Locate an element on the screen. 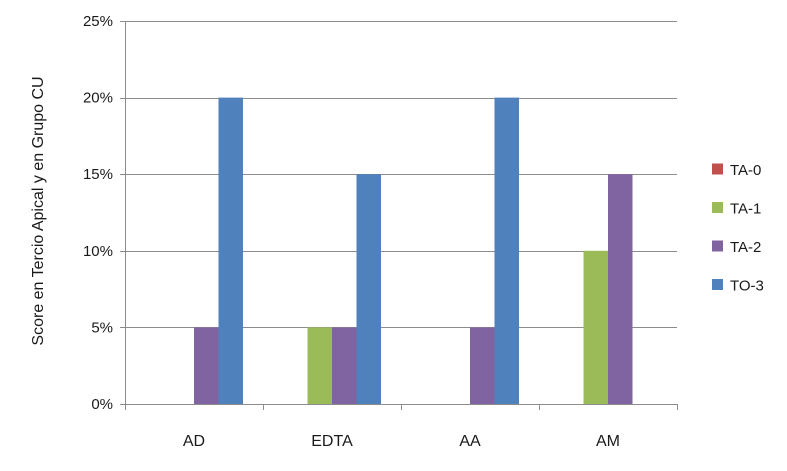  y-tick-label-5: 25% is located at coordinates (98, 21).